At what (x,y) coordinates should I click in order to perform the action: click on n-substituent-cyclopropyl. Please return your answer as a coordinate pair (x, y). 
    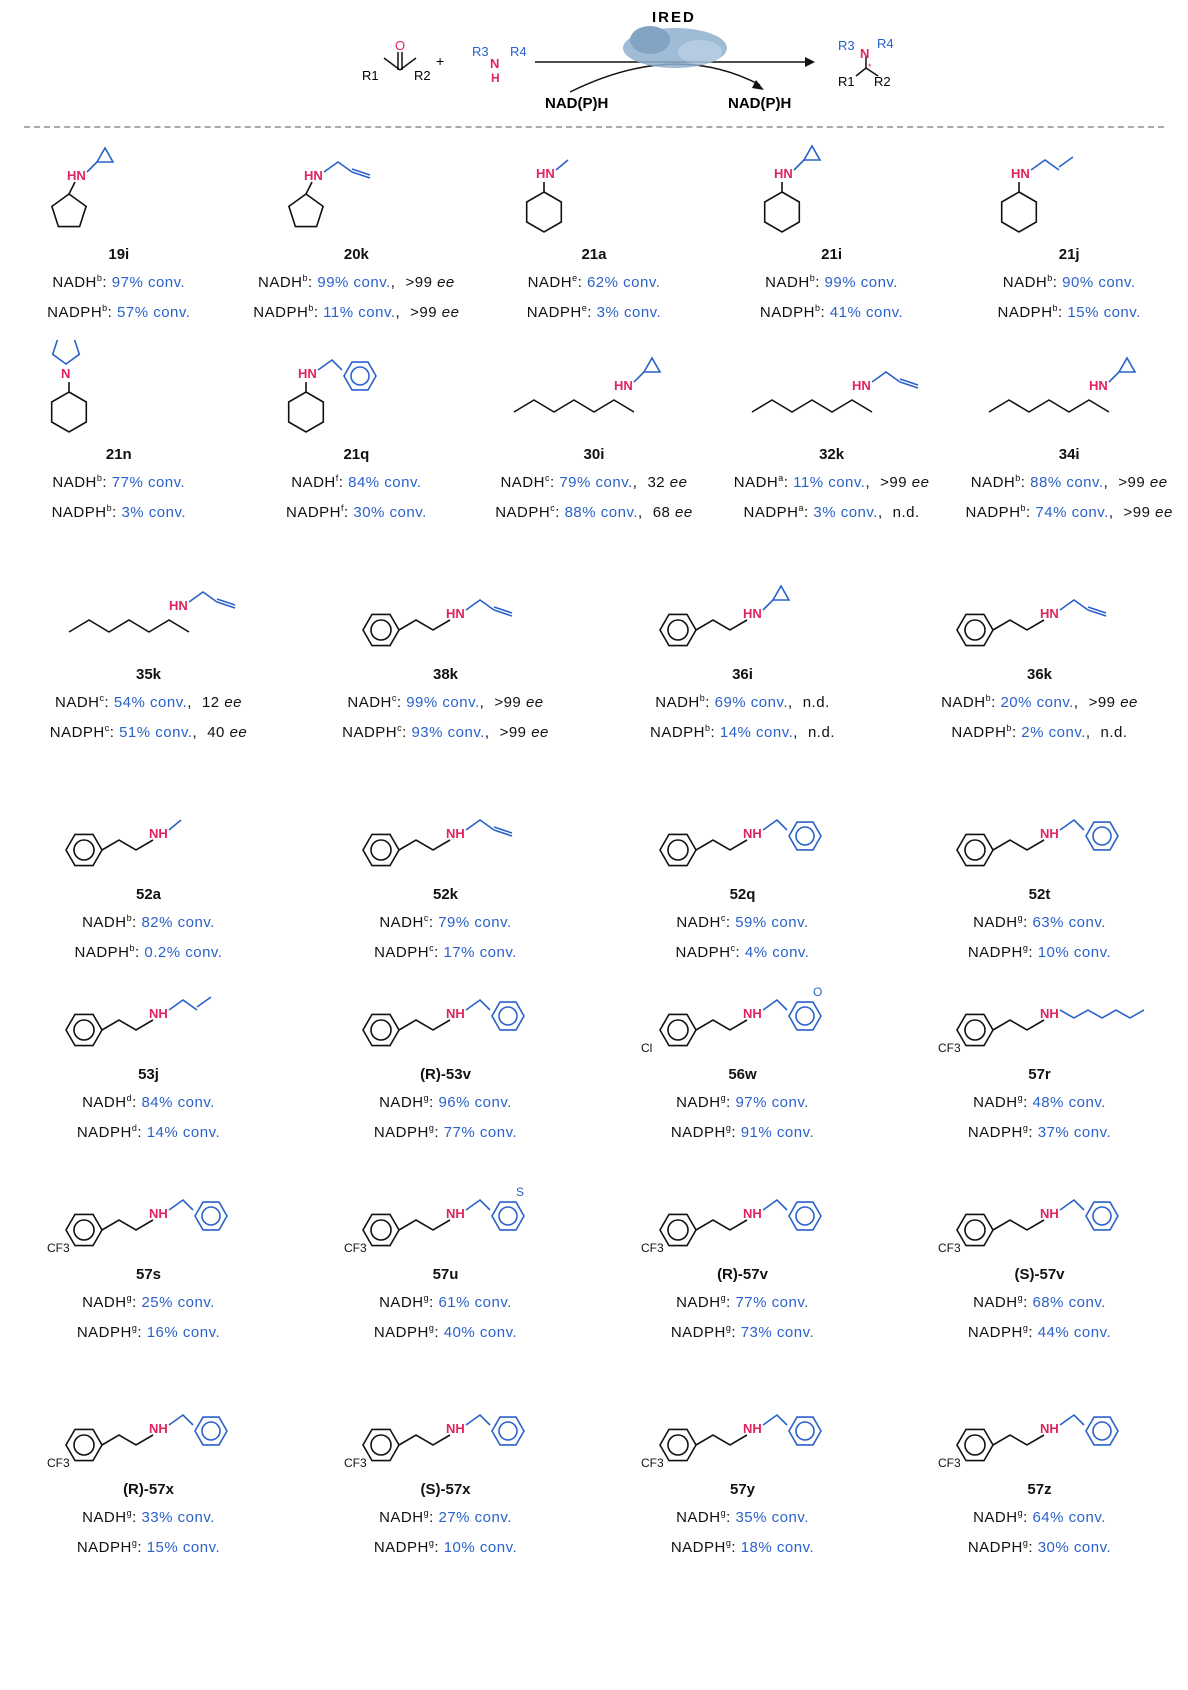
    Looking at the image, I should click on (647, 369).